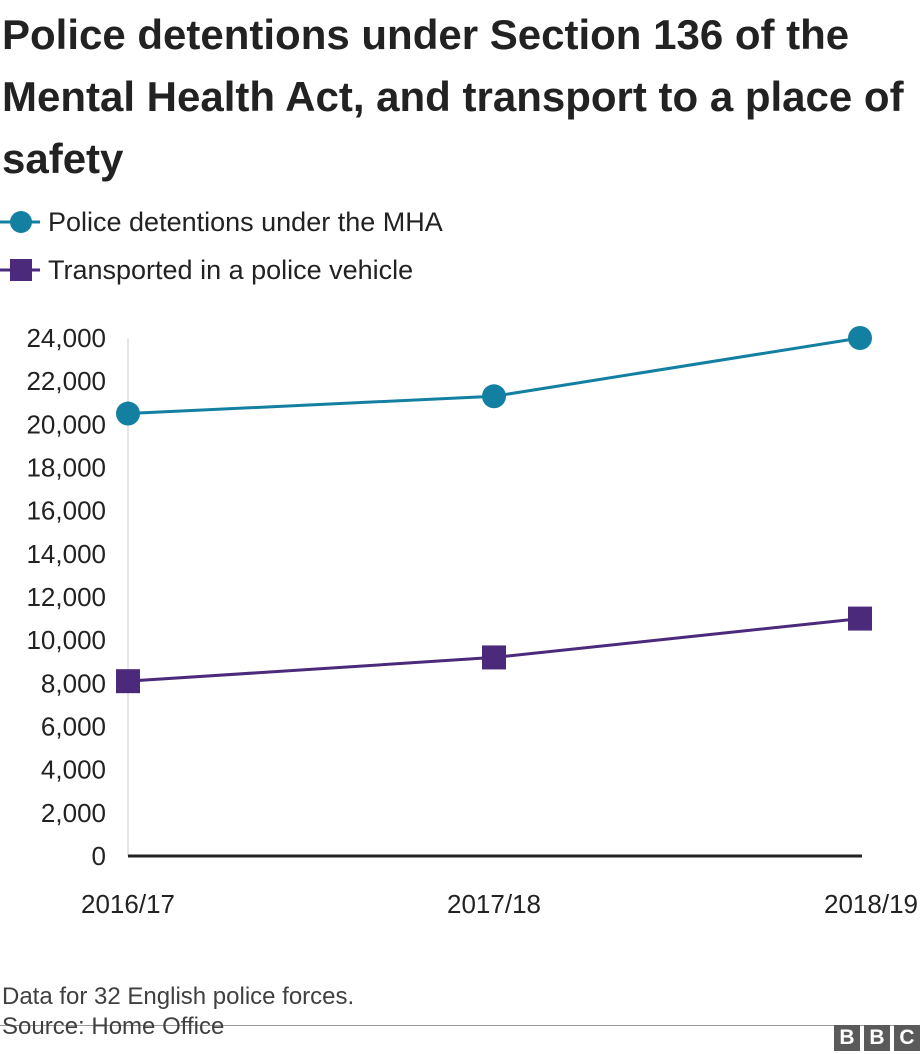 The width and height of the screenshot is (920, 1054). Describe the element at coordinates (231, 269) in the screenshot. I see `legend-label-transported: Transported in a police vehicle` at that location.